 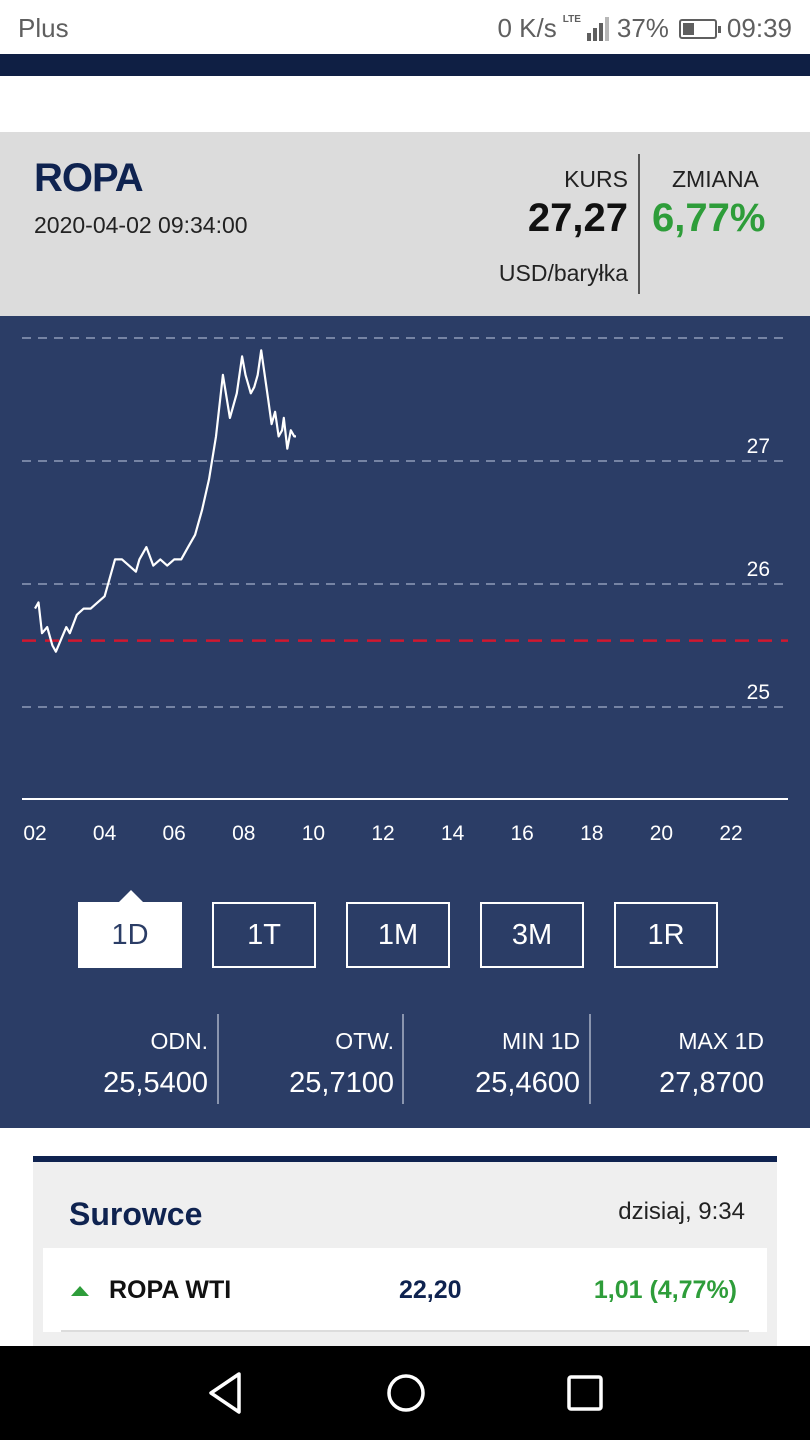 I want to click on signal-icon, so click(x=597, y=28).